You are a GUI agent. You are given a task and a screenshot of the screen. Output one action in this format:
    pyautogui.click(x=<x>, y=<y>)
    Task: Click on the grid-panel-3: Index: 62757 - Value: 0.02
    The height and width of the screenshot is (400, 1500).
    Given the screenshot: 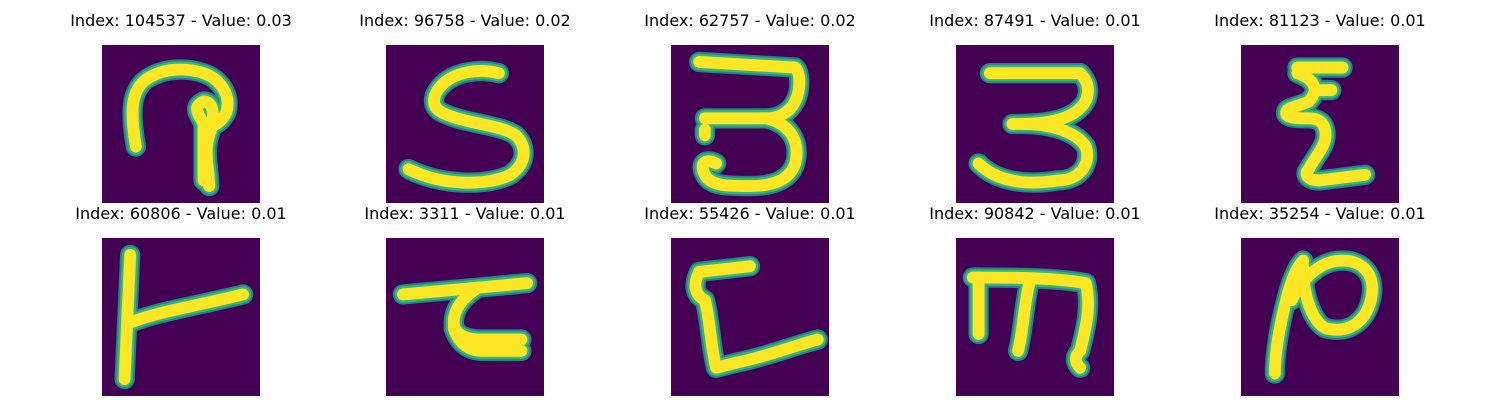 What is the action you would take?
    pyautogui.click(x=750, y=106)
    